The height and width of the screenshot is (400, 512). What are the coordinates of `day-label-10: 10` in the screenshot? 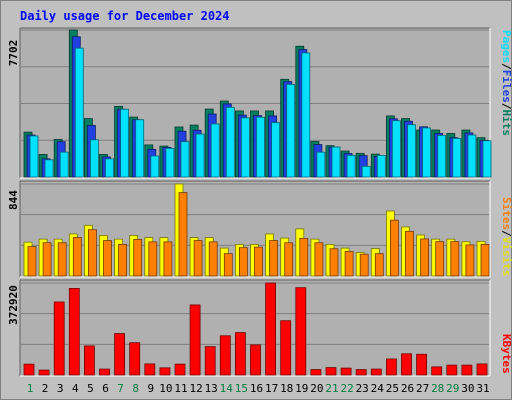 It's located at (165, 388).